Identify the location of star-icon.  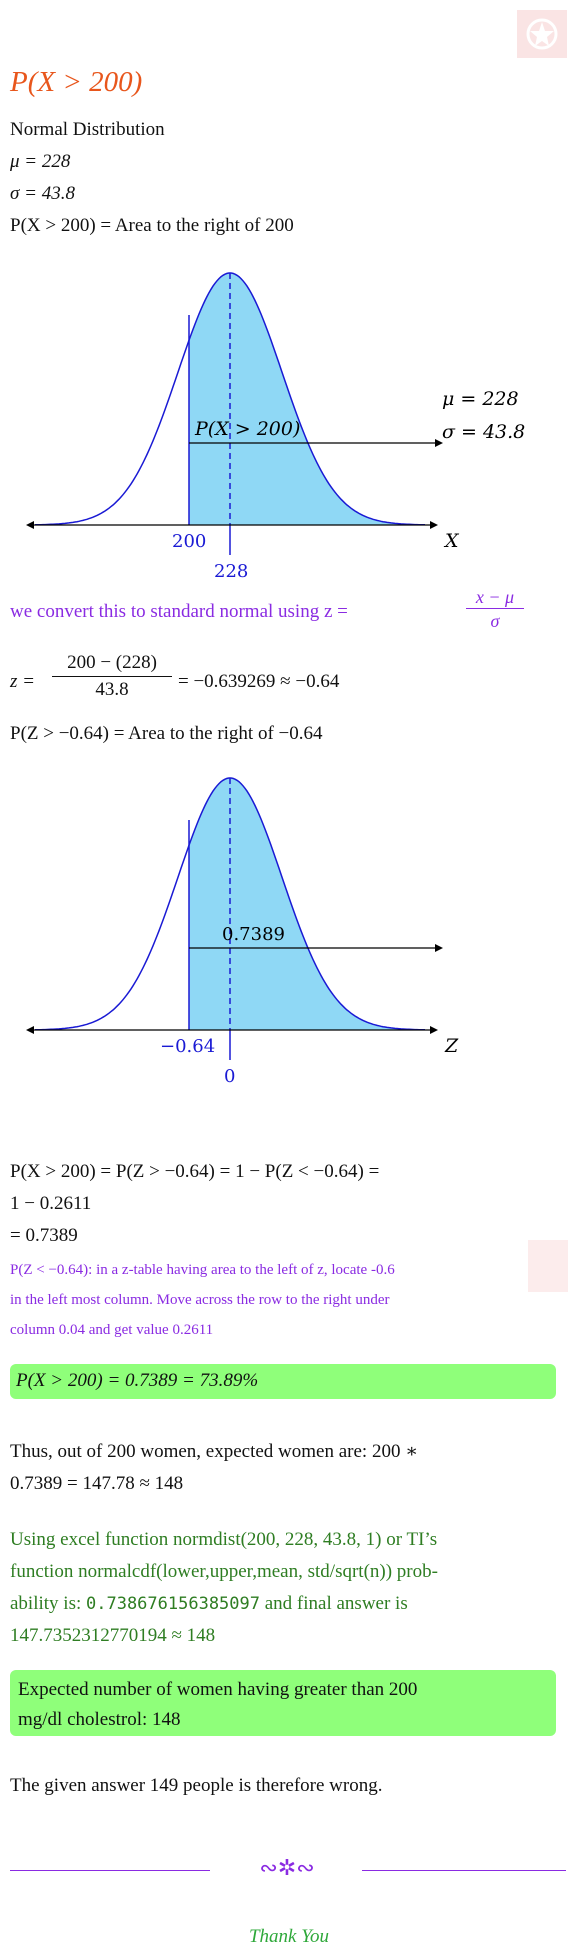
(542, 34).